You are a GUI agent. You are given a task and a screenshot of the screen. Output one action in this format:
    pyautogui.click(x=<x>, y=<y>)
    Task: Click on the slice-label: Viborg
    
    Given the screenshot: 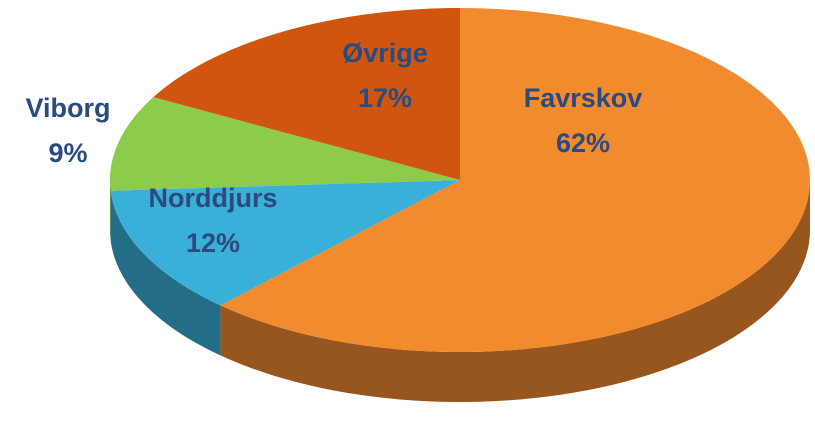 What is the action you would take?
    pyautogui.click(x=67, y=108)
    